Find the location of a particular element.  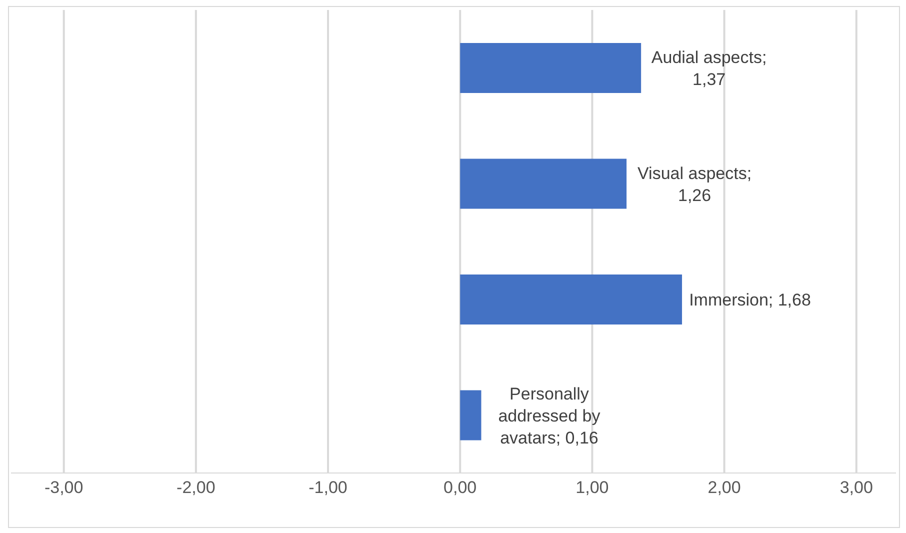

data-label: Personally addressed by avatars; 0,16 is located at coordinates (549, 415).